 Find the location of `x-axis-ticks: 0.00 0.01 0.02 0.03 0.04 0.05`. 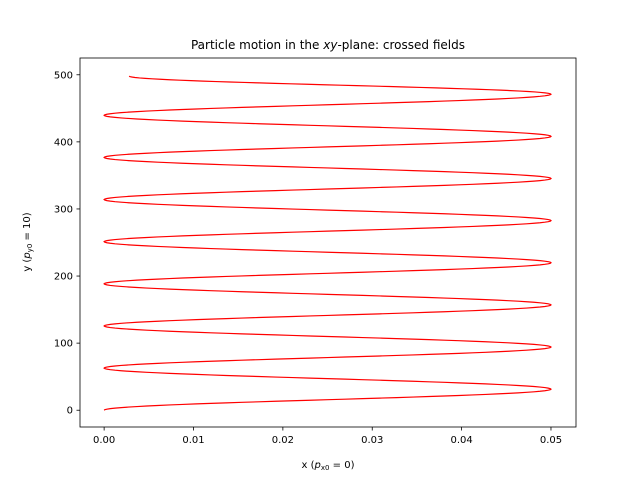

x-axis-ticks: 0.00 0.01 0.02 0.03 0.04 0.05 is located at coordinates (327, 436).